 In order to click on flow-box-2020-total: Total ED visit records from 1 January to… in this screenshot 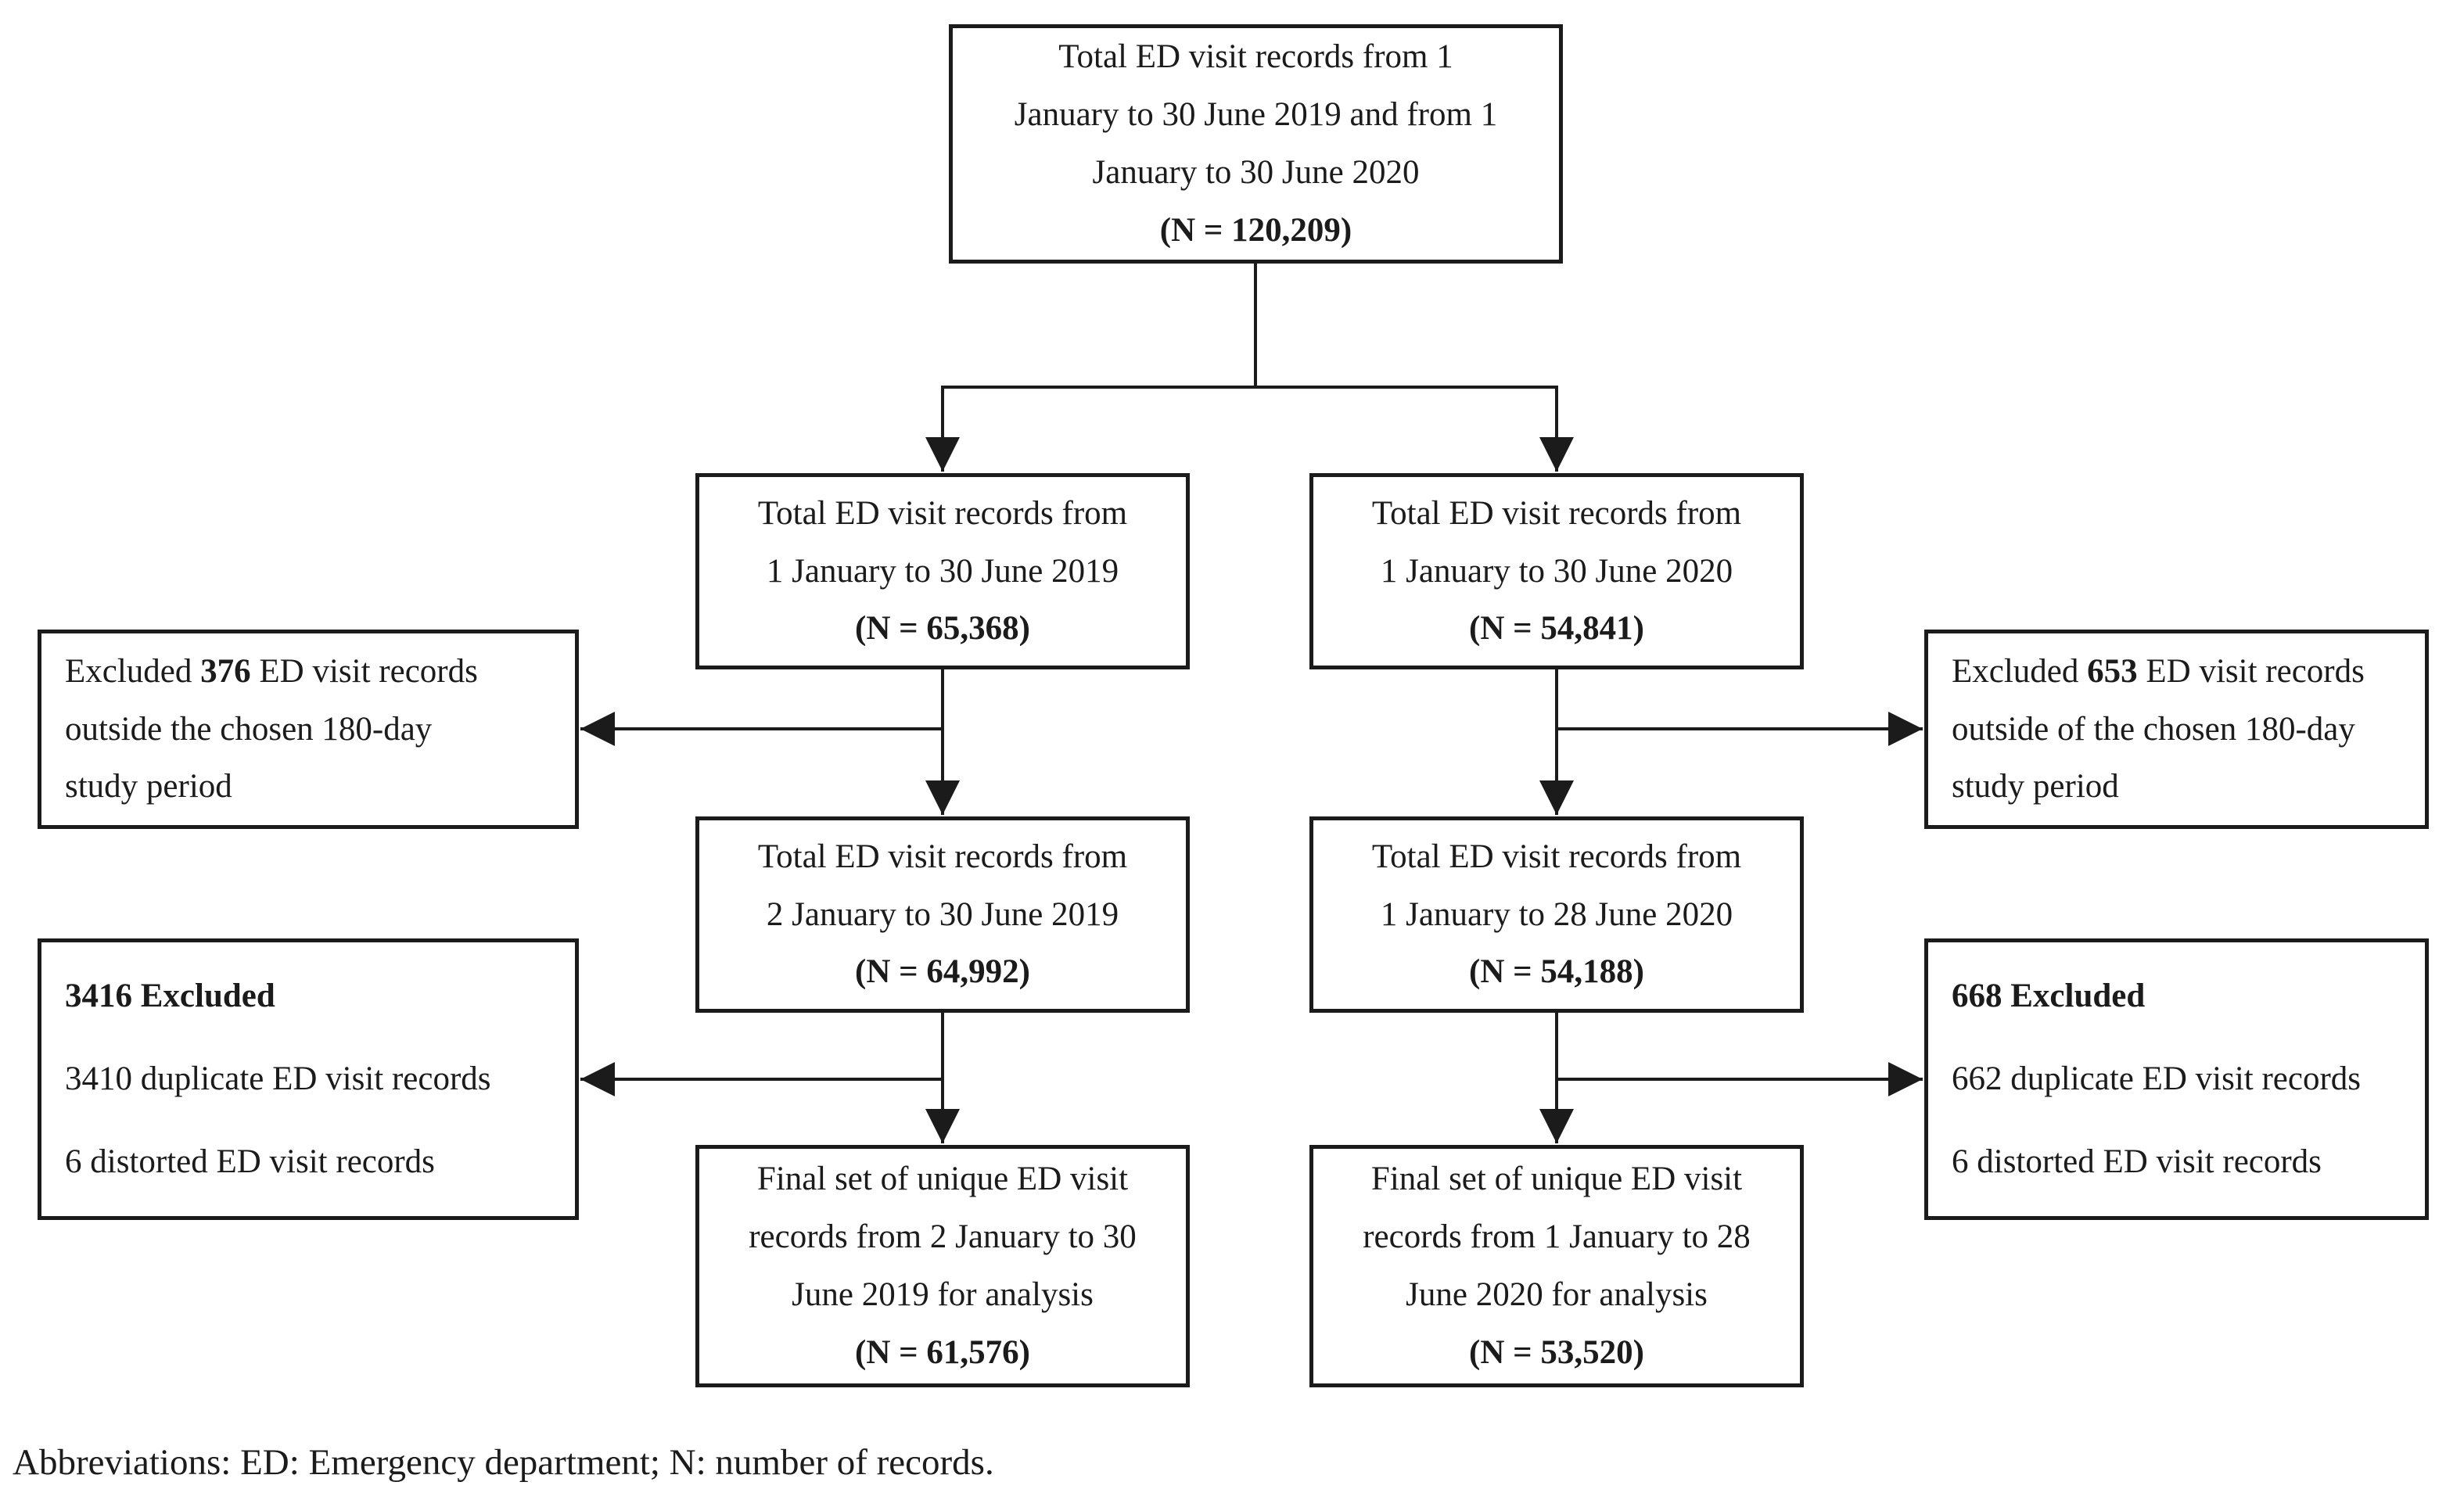, I will do `click(1556, 571)`.